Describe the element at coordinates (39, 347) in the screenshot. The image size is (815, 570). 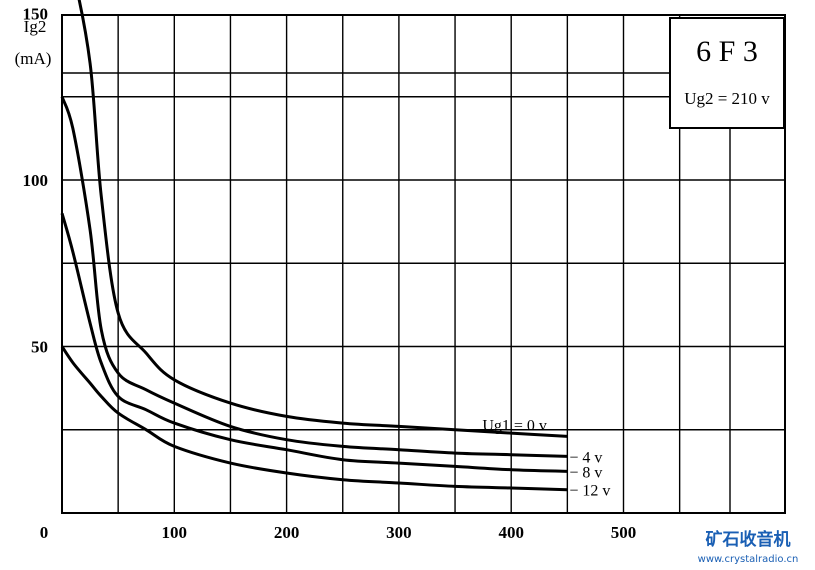
I see `y-tick-label: 50` at that location.